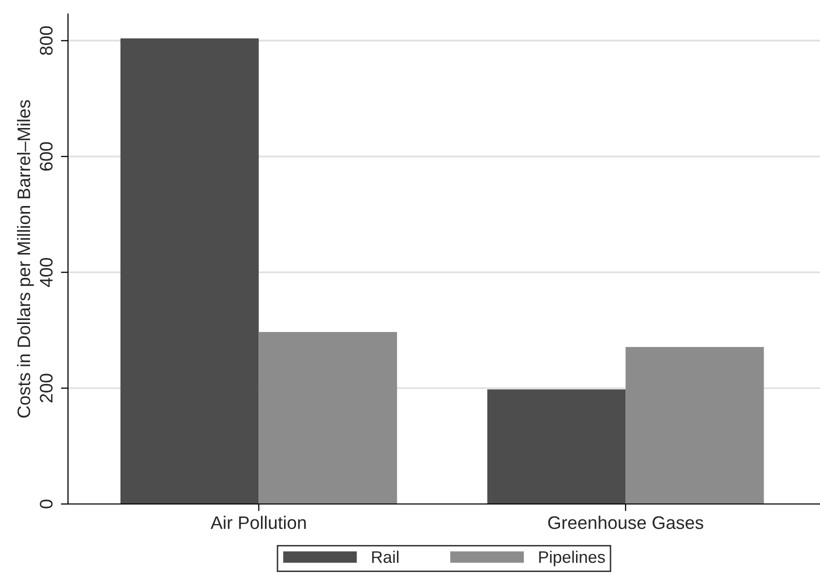 The height and width of the screenshot is (588, 820). I want to click on y-tick-label: 800, so click(46, 40).